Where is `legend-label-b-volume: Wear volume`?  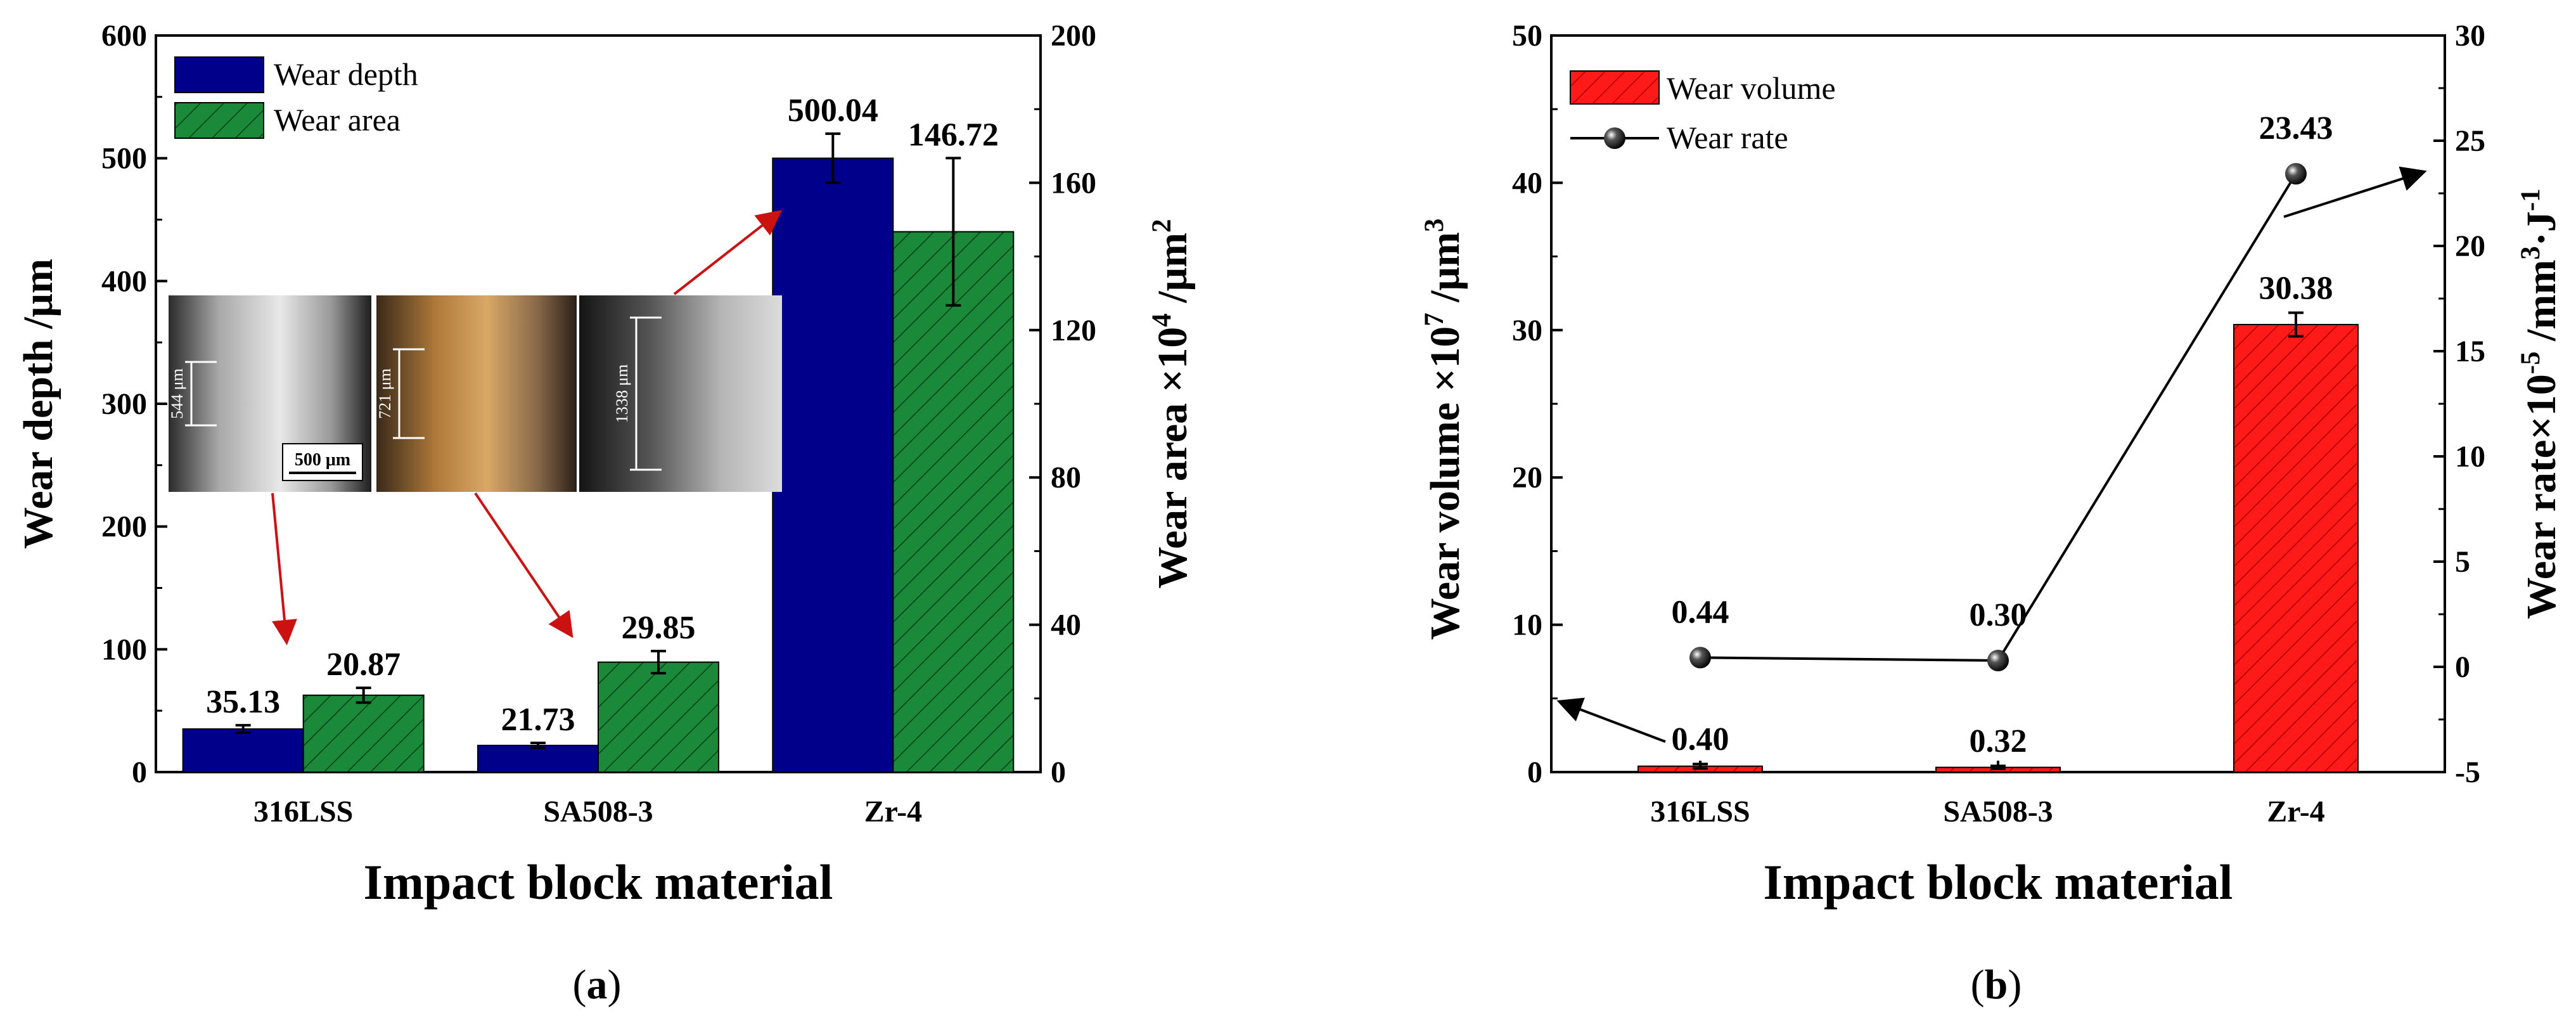
legend-label-b-volume: Wear volume is located at coordinates (1751, 88).